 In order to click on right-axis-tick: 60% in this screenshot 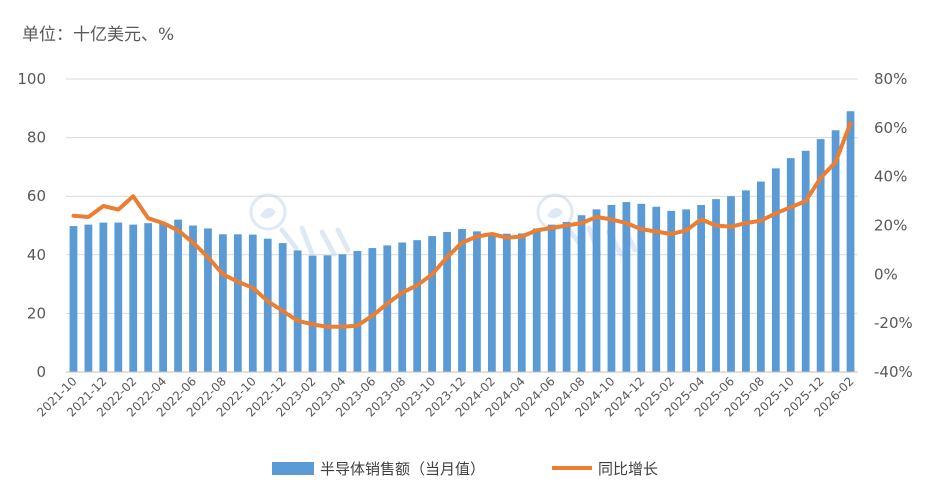, I will do `click(890, 128)`.